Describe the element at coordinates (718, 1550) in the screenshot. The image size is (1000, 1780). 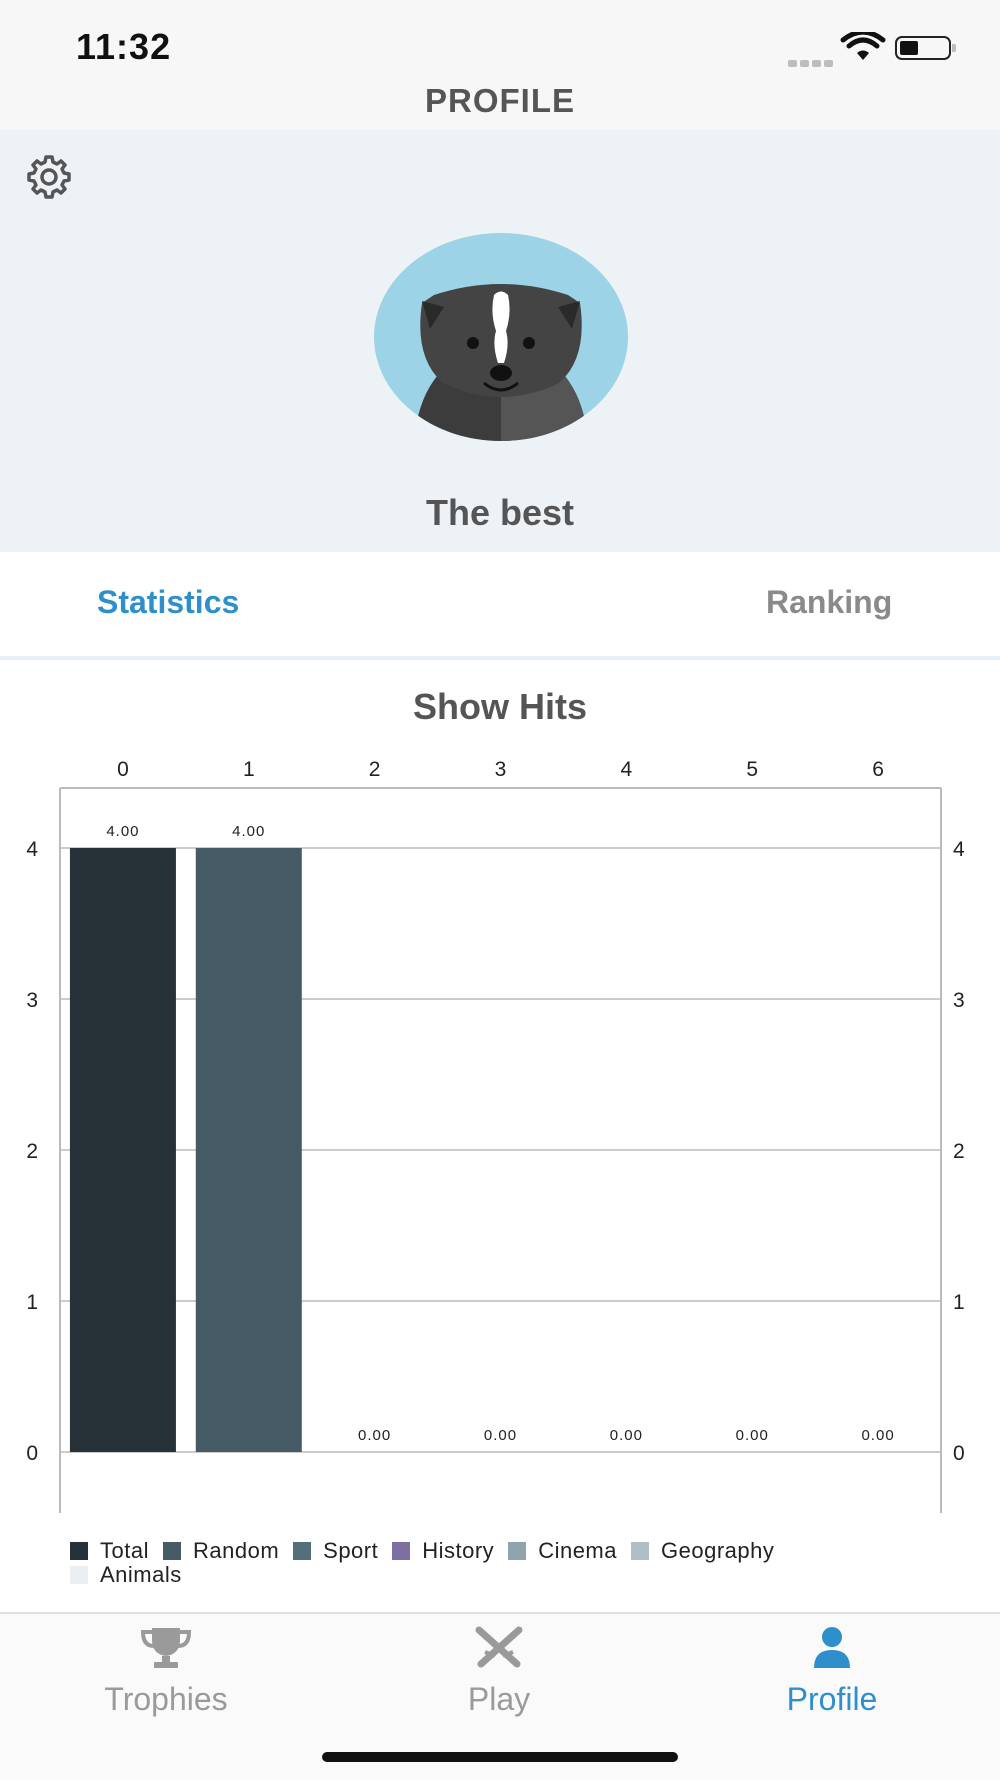
I see `legend-label: Geography` at that location.